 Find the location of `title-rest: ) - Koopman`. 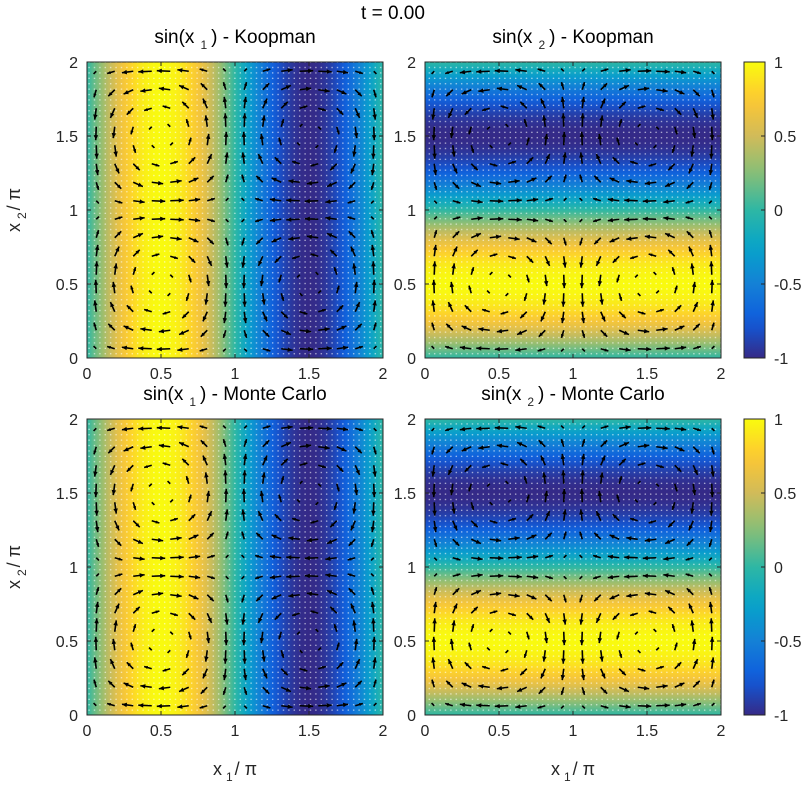

title-rest: ) - Koopman is located at coordinates (601, 37).